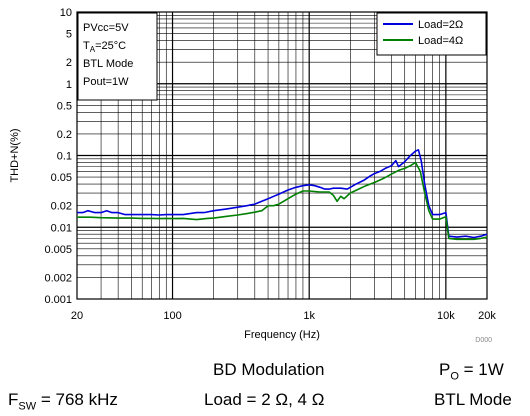  I want to click on caption-mode: BTL Mode, so click(473, 399).